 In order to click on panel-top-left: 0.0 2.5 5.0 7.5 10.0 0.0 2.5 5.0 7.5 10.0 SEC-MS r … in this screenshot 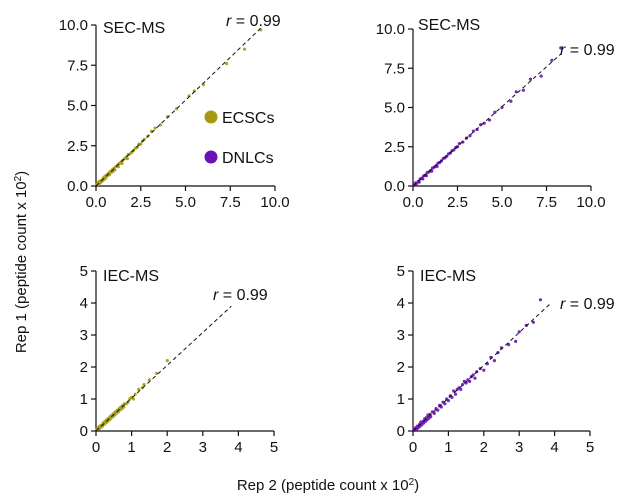, I will do `click(174, 112)`.